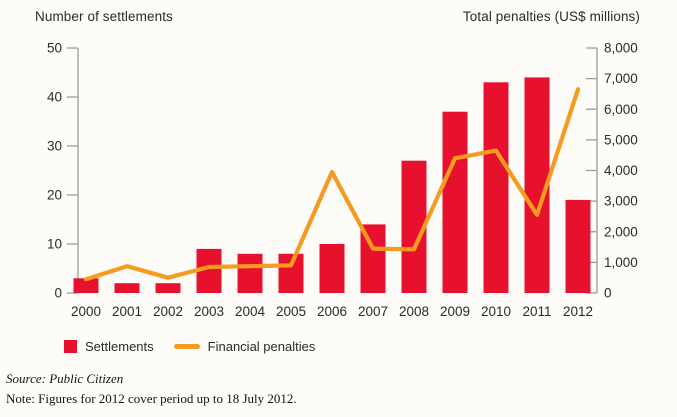  What do you see at coordinates (58, 293) in the screenshot?
I see `left-axis-tick-label: 0` at bounding box center [58, 293].